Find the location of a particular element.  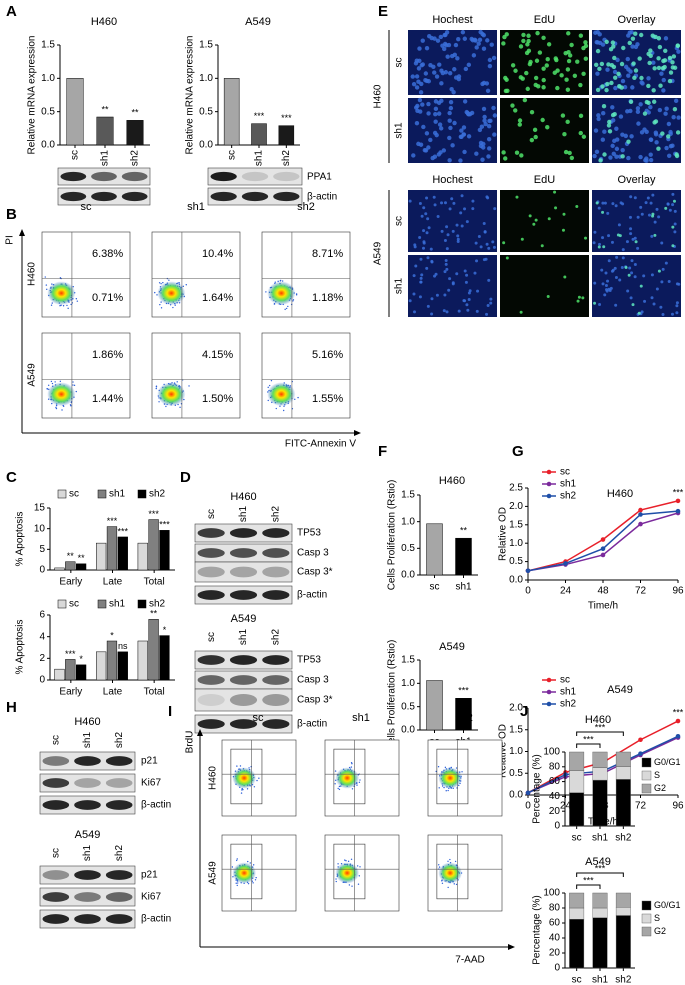

y-tick-label: 1.5 is located at coordinates (408, 660).